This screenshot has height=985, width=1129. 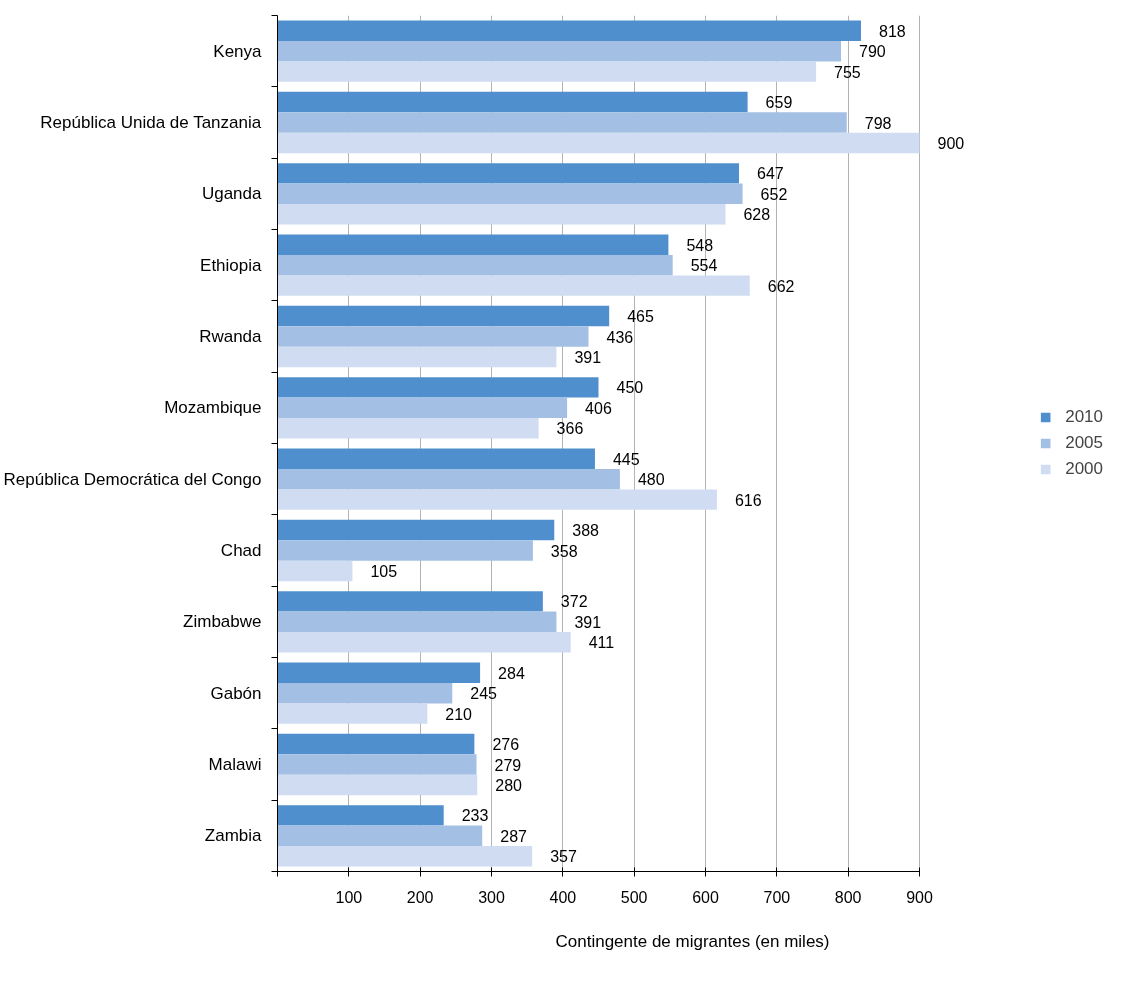 I want to click on data-label: 358, so click(x=564, y=551).